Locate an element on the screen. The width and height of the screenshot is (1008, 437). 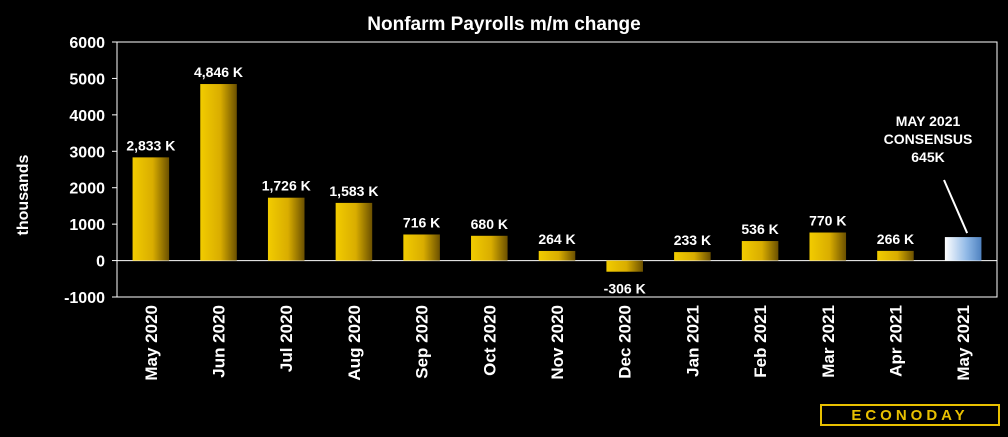
y-tick-label: 2000 is located at coordinates (87, 189).